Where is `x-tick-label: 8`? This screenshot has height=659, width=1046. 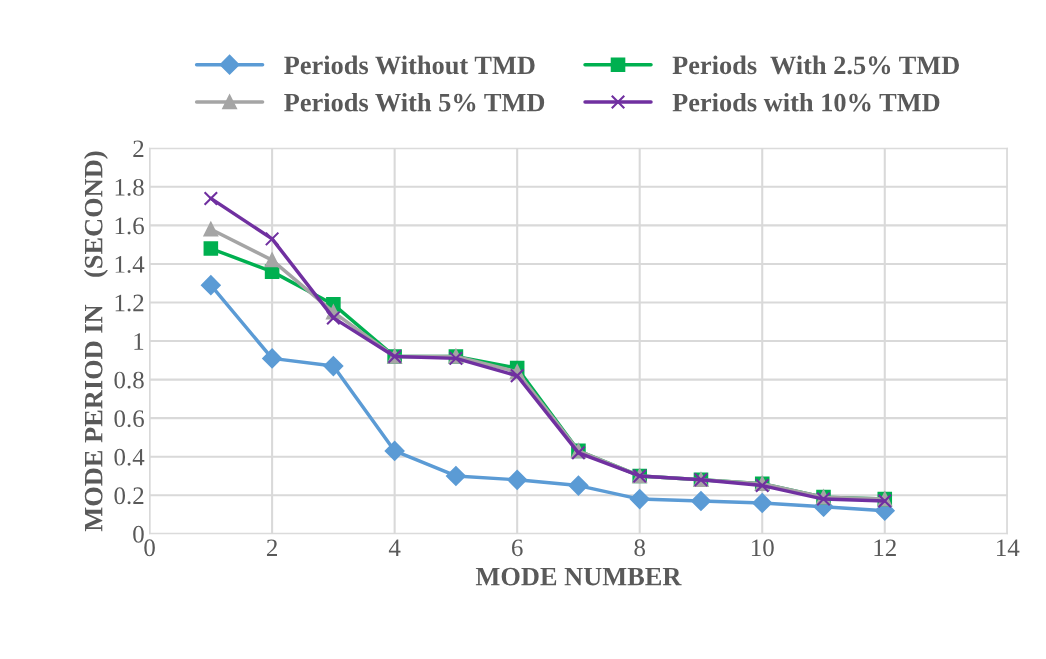 x-tick-label: 8 is located at coordinates (639, 548).